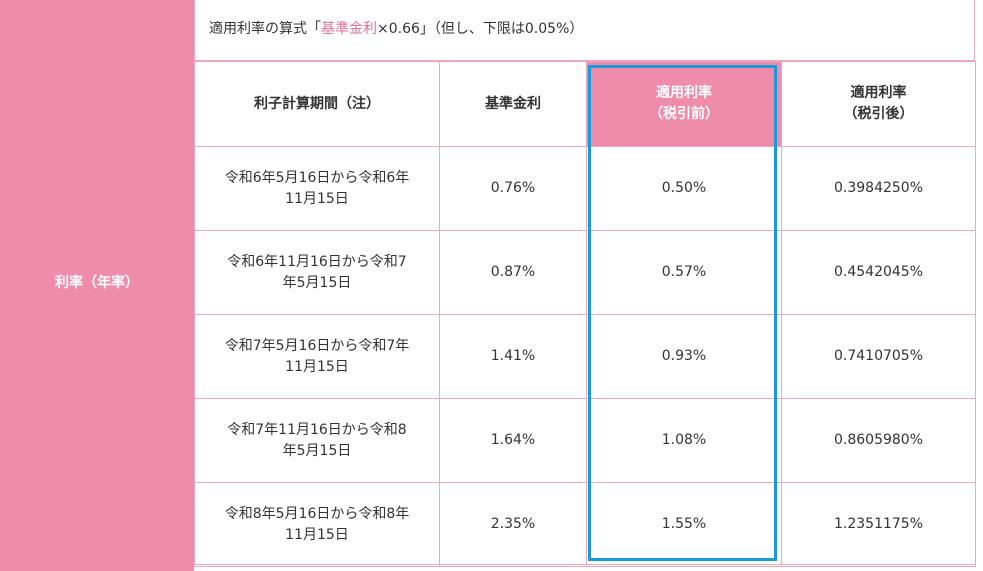  I want to click on row-header-label: 利率（年率）, so click(97, 283).